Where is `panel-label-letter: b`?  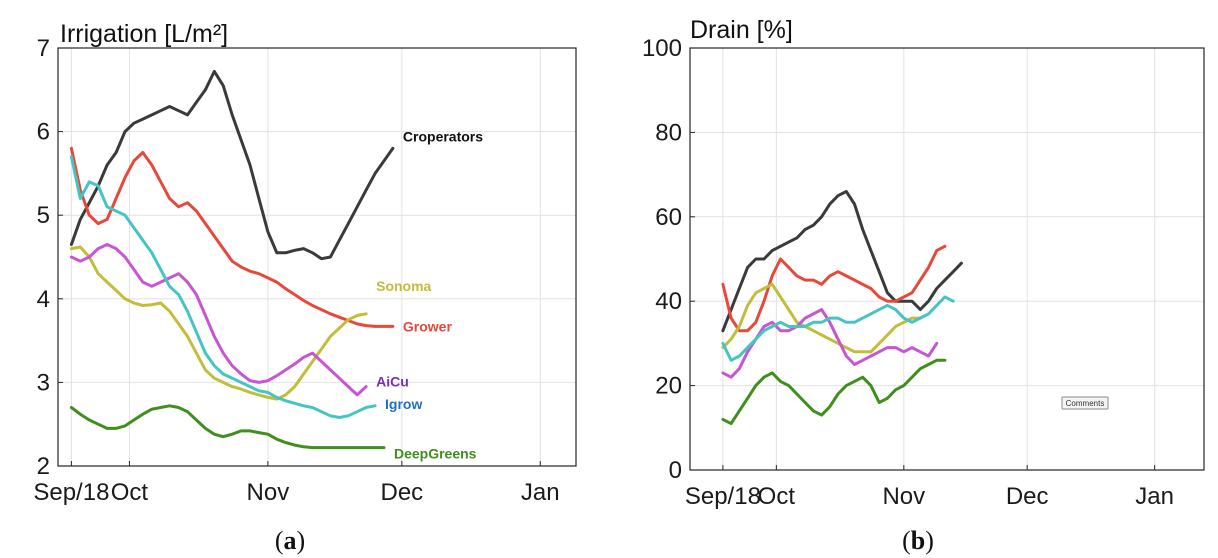
panel-label-letter: b is located at coordinates (918, 540).